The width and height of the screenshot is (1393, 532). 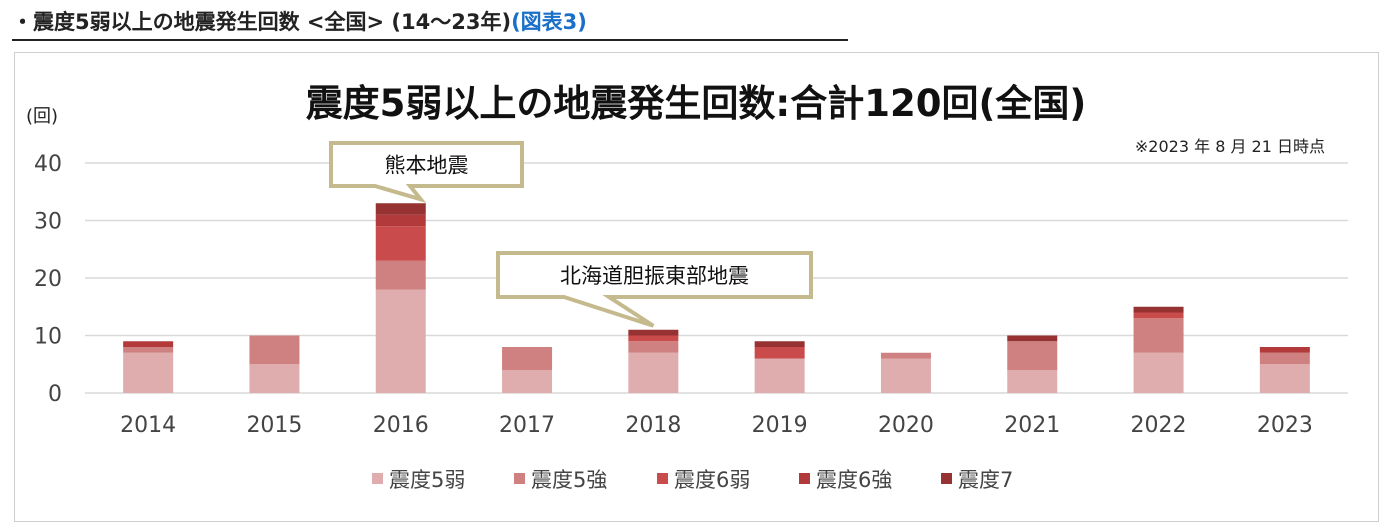 What do you see at coordinates (906, 425) in the screenshot?
I see `x-tick-label: 2020` at bounding box center [906, 425].